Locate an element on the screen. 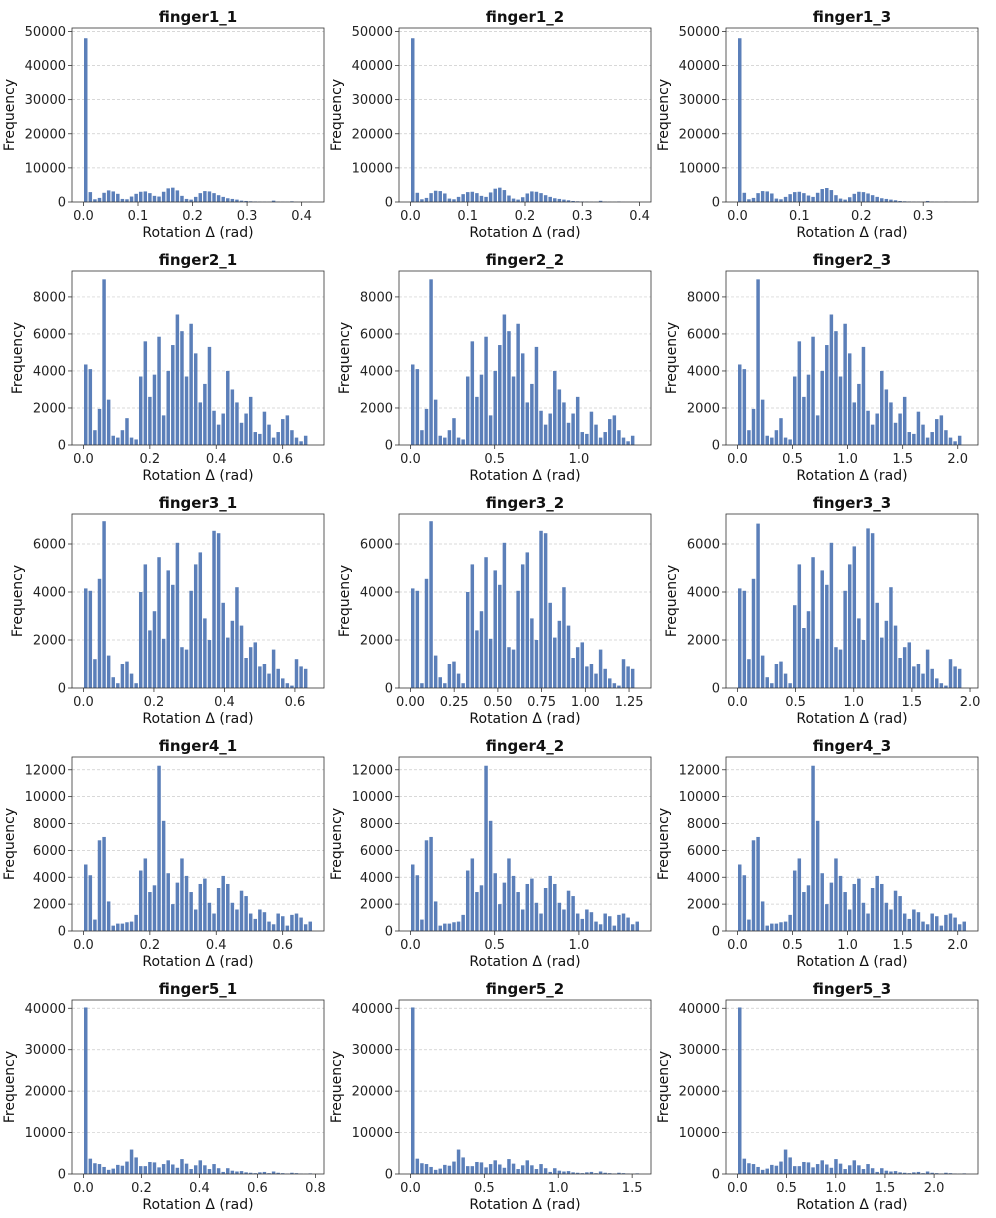 This screenshot has height=1218, width=996. x-tick-label: 1.0 is located at coordinates (579, 459).